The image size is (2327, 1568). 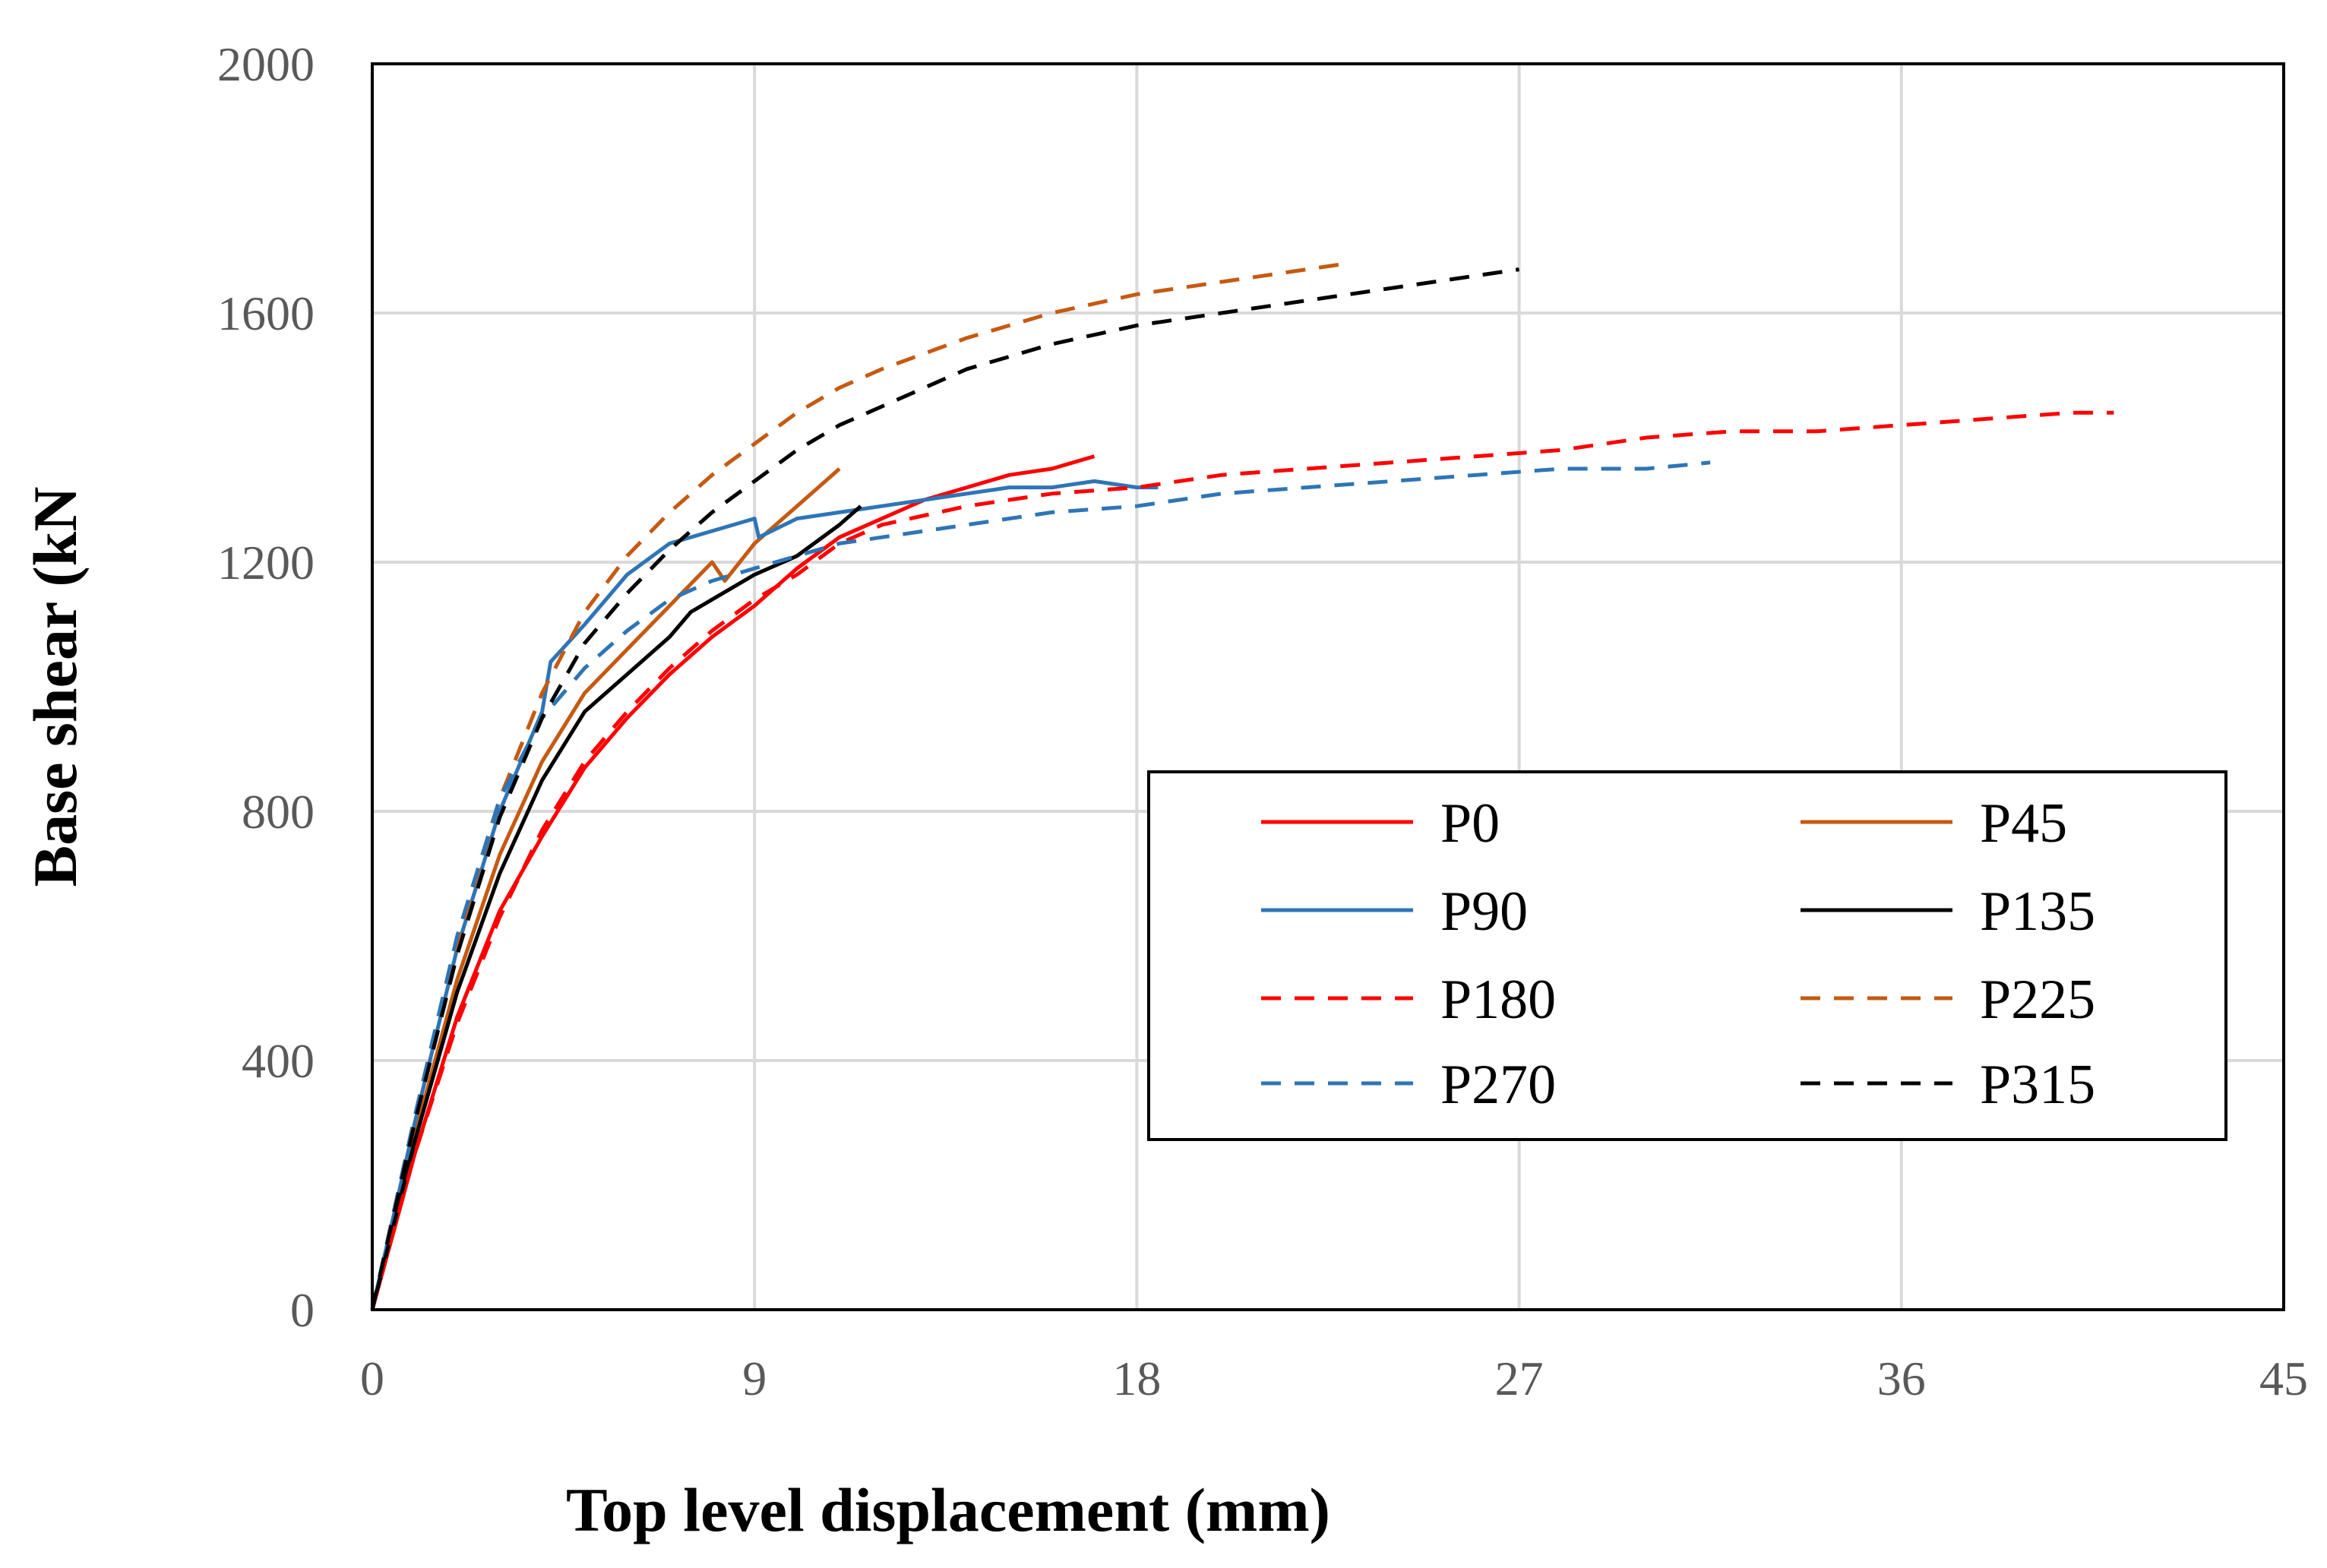 What do you see at coordinates (1901, 1378) in the screenshot?
I see `x-tick-label: 36` at bounding box center [1901, 1378].